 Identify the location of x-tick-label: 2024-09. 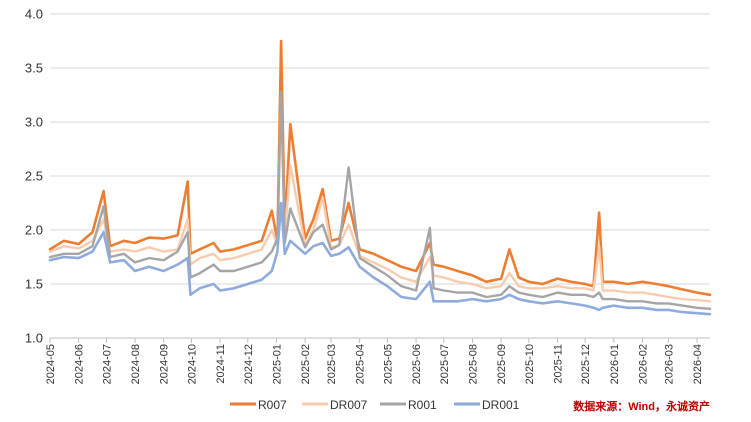
(165, 364).